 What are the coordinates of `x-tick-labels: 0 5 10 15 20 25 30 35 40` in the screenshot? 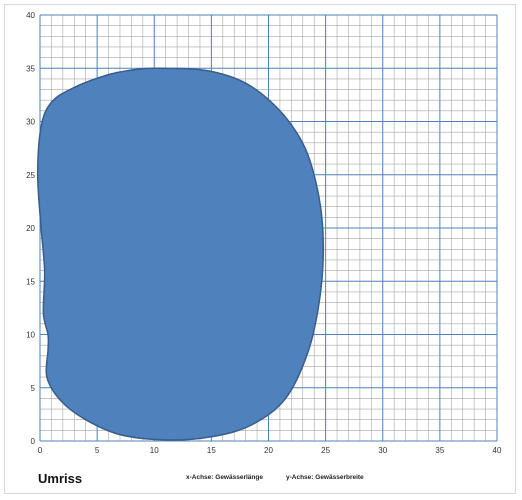 It's located at (270, 450).